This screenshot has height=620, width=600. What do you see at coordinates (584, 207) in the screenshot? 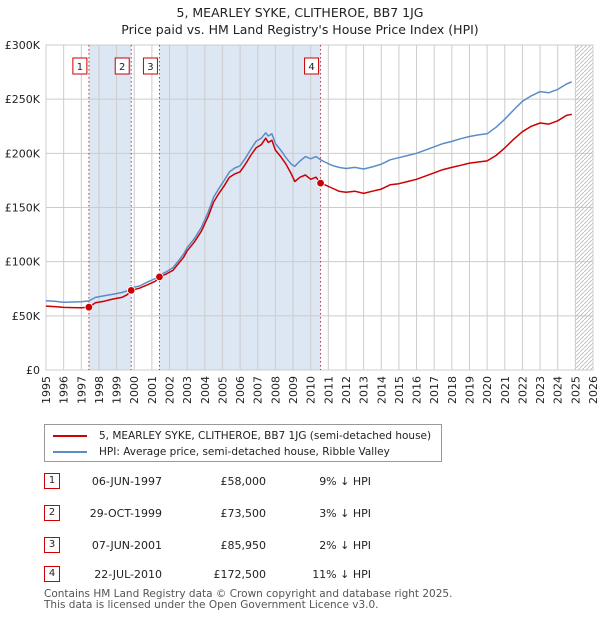
I see `forecast-hatch` at bounding box center [584, 207].